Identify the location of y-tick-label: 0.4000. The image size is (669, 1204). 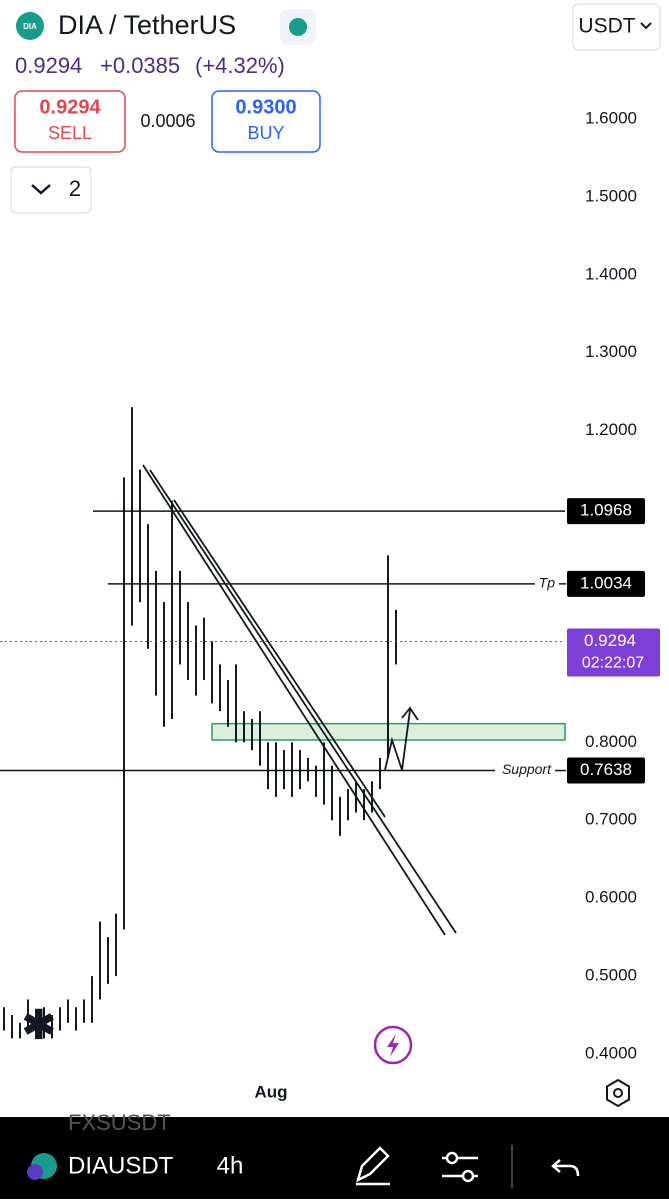
(611, 1052).